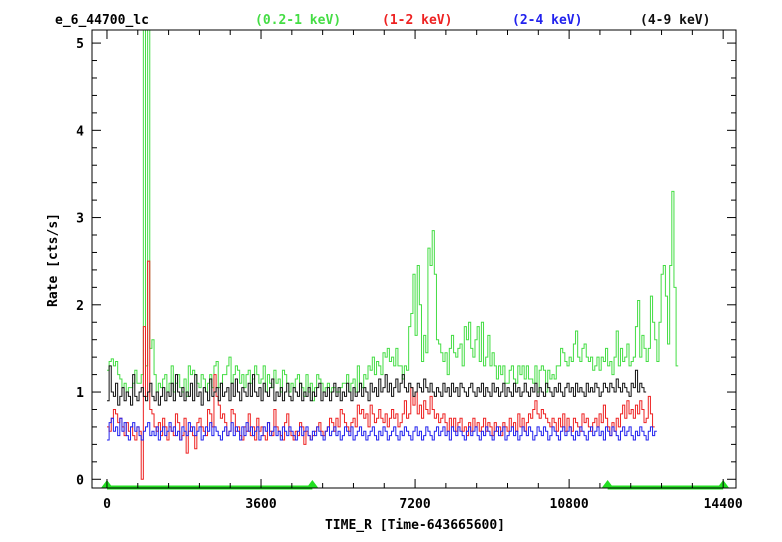 This screenshot has width=782, height=542. What do you see at coordinates (80, 131) in the screenshot?
I see `y-tick-label: 4` at bounding box center [80, 131].